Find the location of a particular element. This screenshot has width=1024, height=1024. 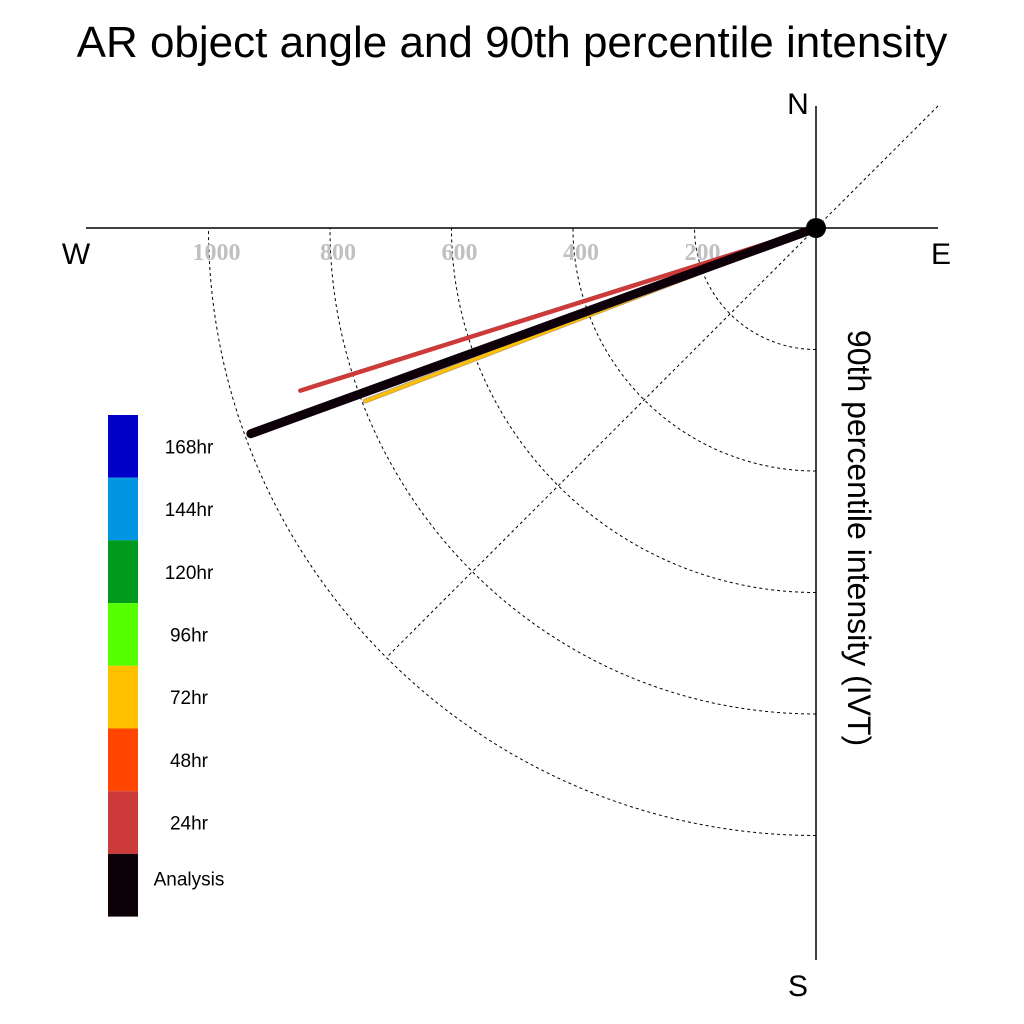

compass-west-label: W is located at coordinates (76, 254).